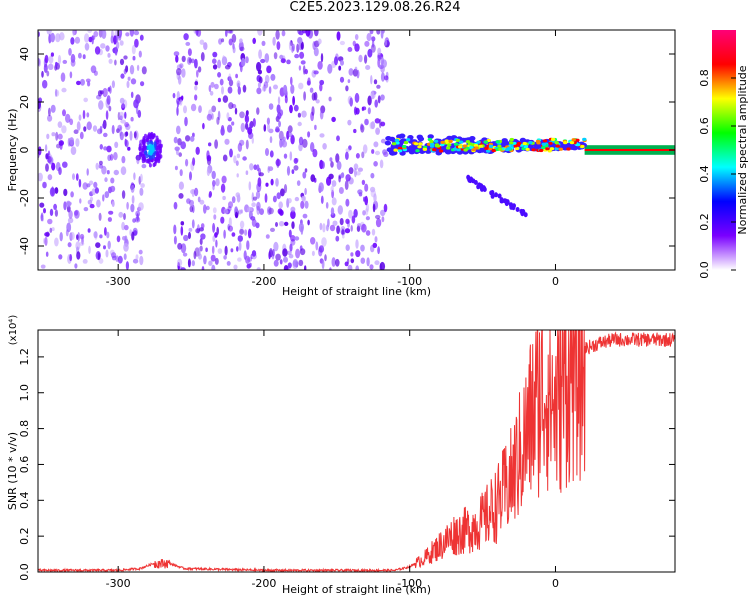 This screenshot has height=600, width=750. What do you see at coordinates (24, 102) in the screenshot?
I see `y-tick-label: 20` at bounding box center [24, 102].